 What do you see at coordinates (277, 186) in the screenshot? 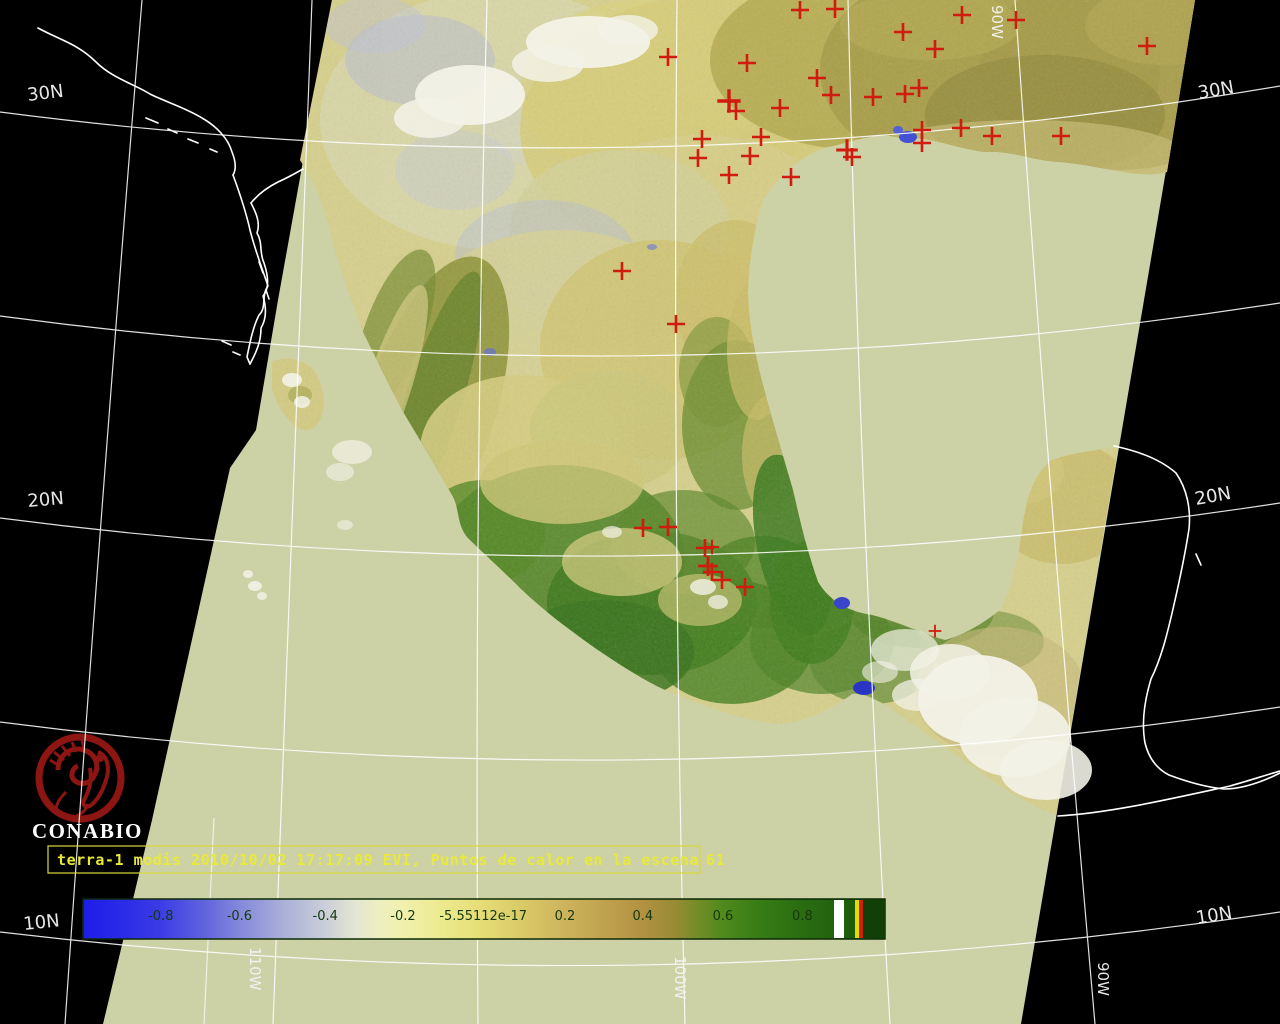
I see `gulf-of-california-head` at bounding box center [277, 186].